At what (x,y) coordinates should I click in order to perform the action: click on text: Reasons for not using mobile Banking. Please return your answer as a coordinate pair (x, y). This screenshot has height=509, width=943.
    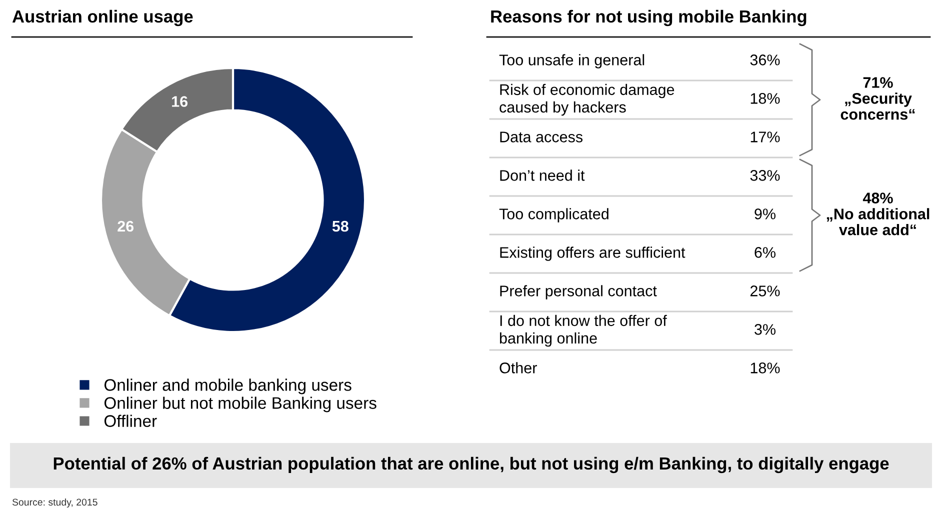
    Looking at the image, I should click on (648, 18).